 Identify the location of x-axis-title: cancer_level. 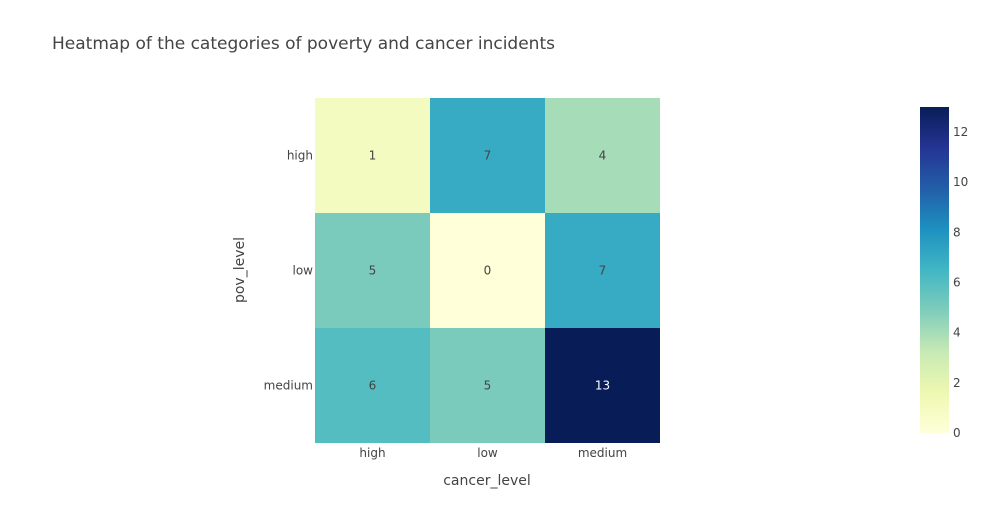
(487, 481).